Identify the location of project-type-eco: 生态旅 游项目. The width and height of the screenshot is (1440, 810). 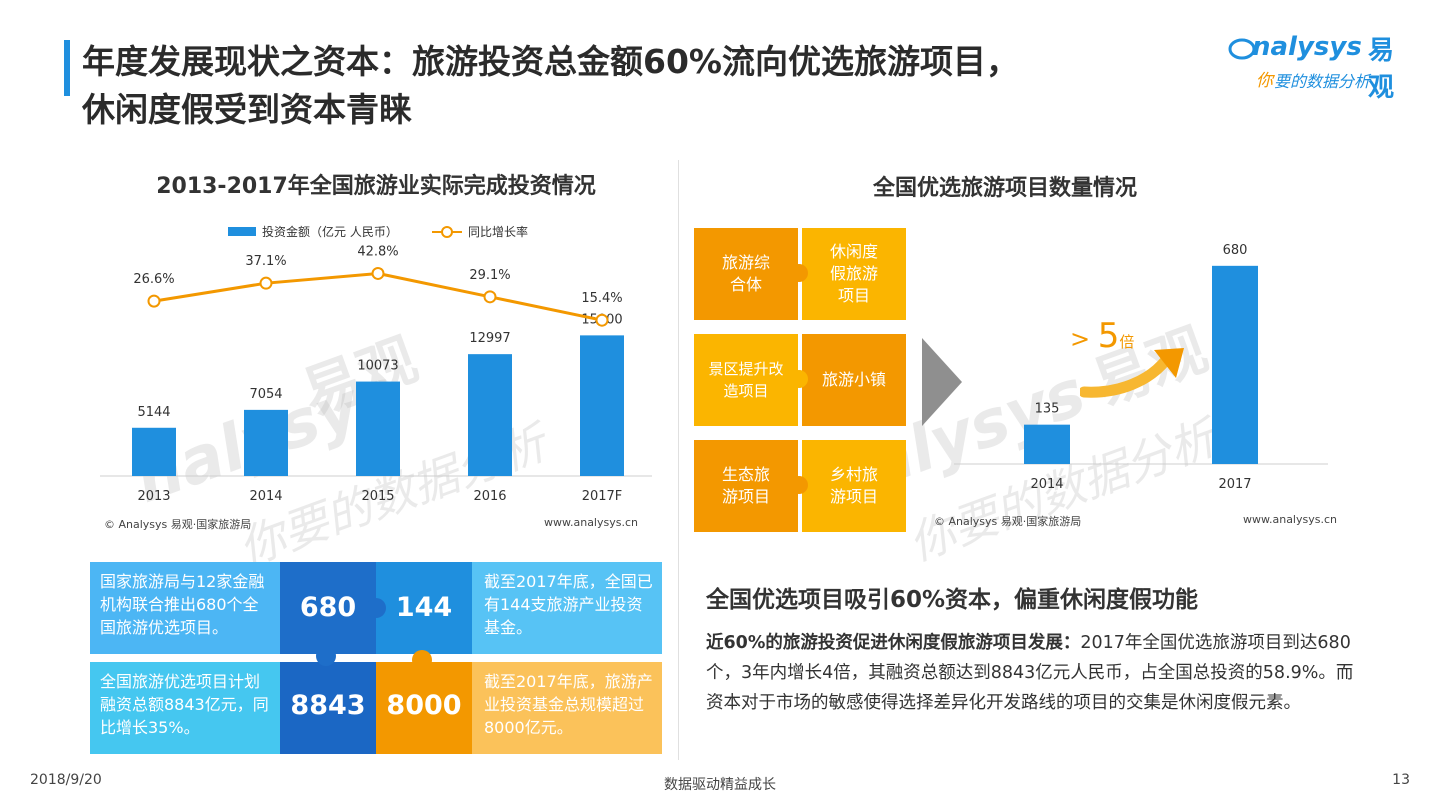
(746, 486).